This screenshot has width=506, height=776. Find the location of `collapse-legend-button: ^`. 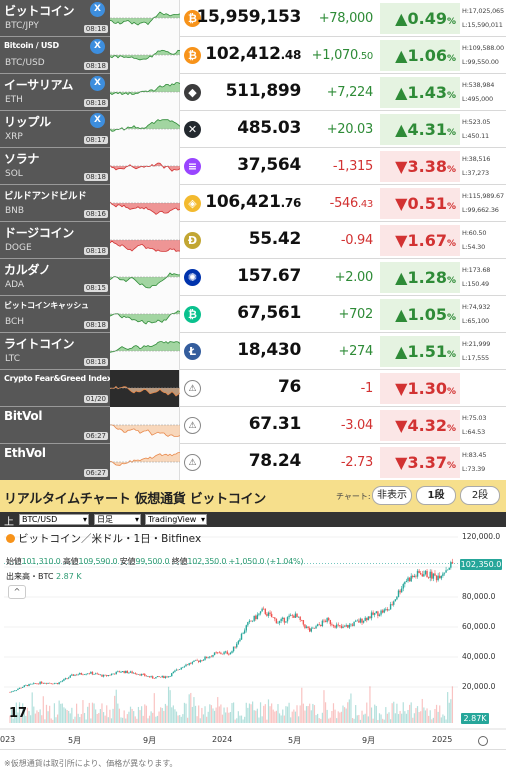

collapse-legend-button: ^ is located at coordinates (17, 592).